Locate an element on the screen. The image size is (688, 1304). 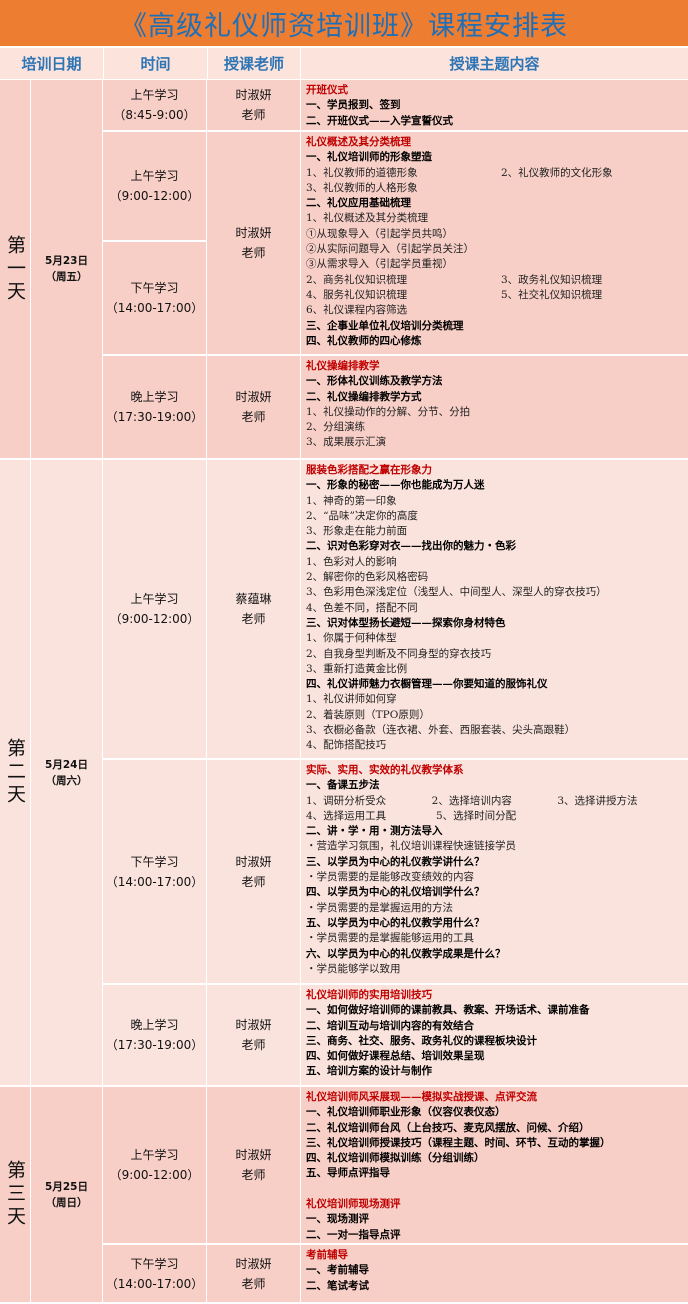
date-text: 5月23日 is located at coordinates (66, 261).